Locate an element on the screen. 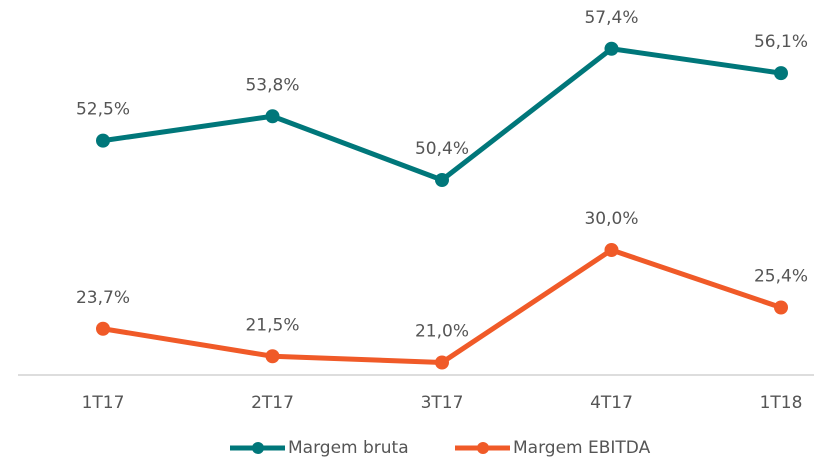  x-tick-label: 4T17 is located at coordinates (611, 403).